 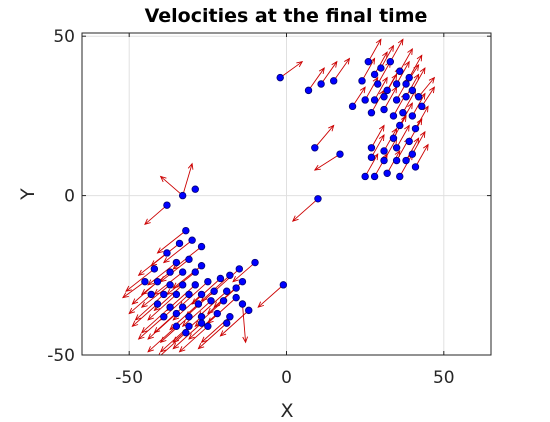 What do you see at coordinates (61, 356) in the screenshot?
I see `y-tick-label: -50` at bounding box center [61, 356].